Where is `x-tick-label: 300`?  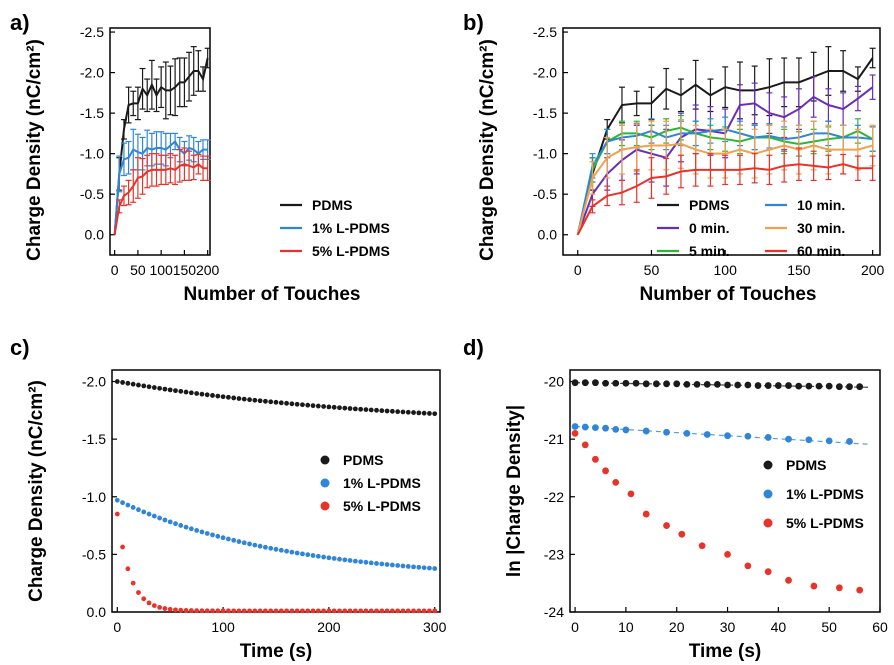
x-tick-label: 300 is located at coordinates (435, 627).